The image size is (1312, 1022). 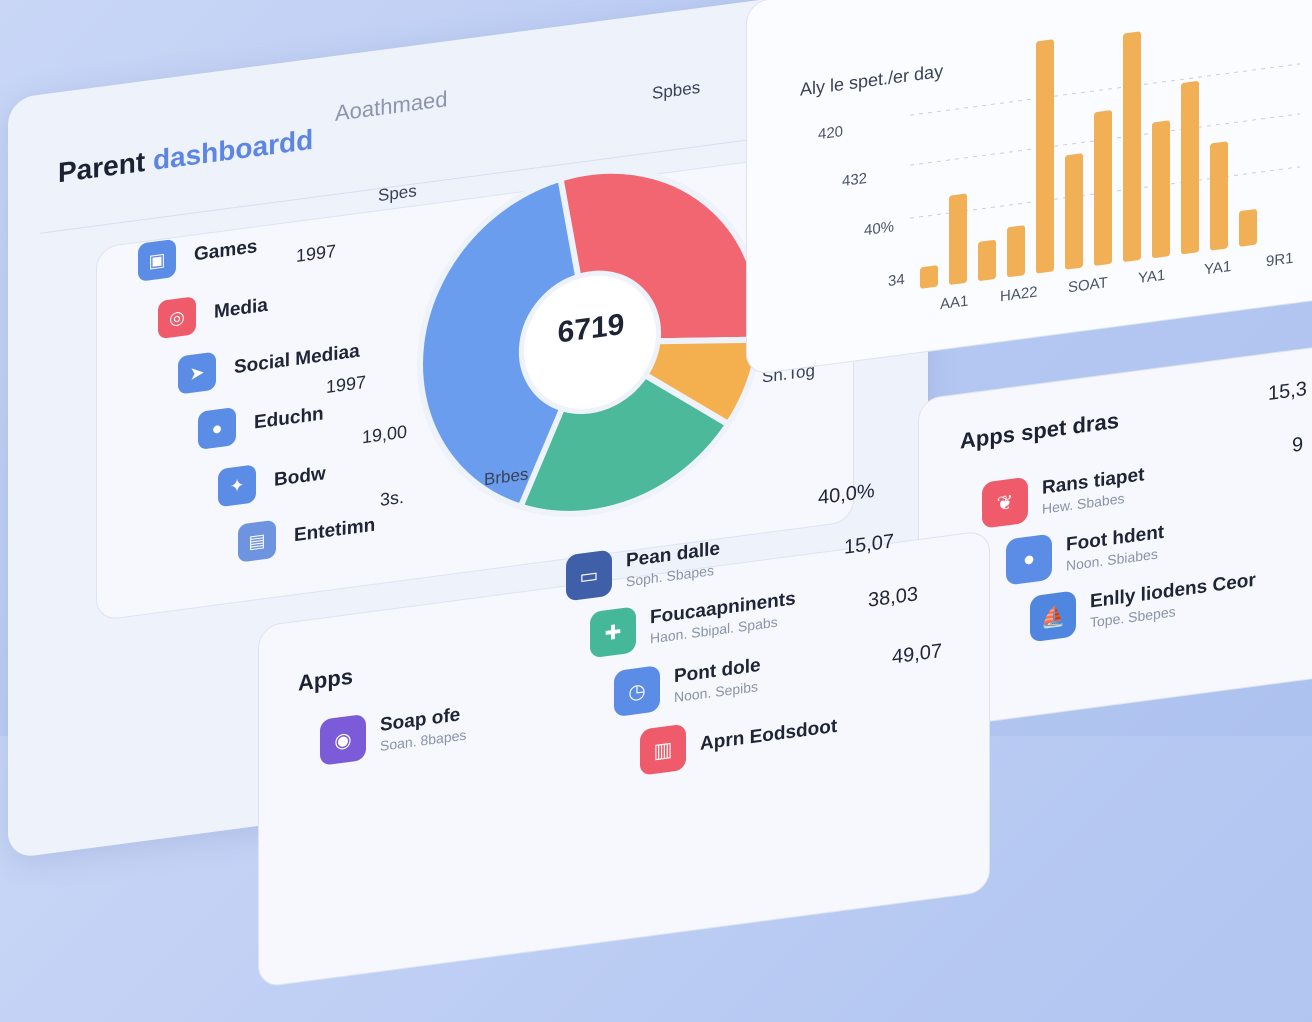 I want to click on bird-icon: ✦, so click(x=237, y=486).